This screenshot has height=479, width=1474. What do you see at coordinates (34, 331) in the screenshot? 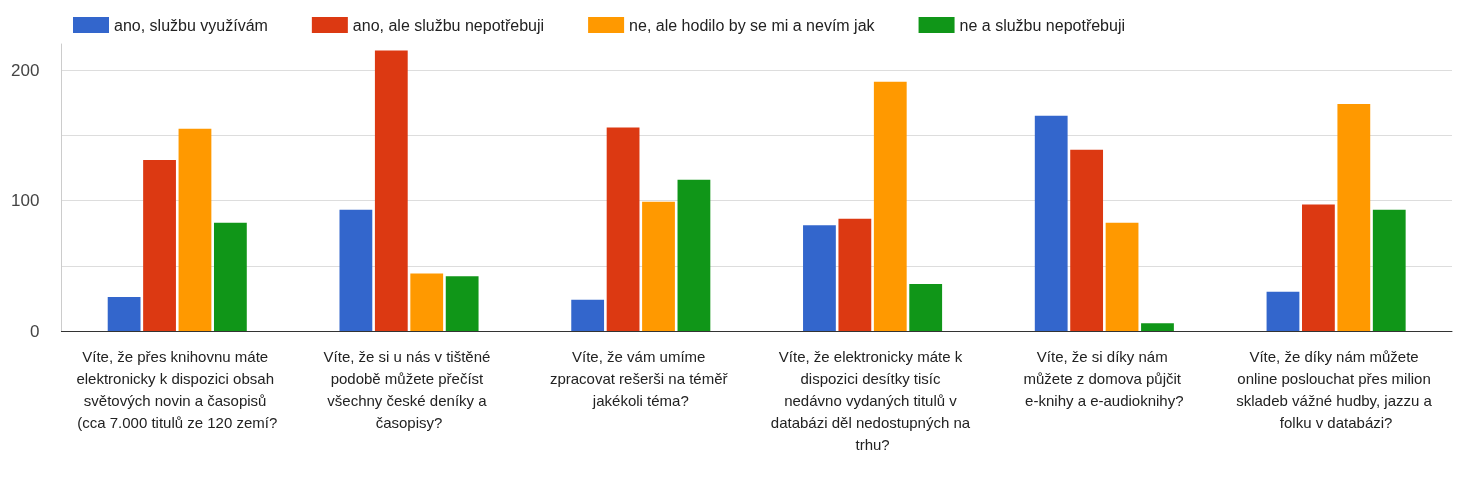
I see `y-tick-label: 0` at bounding box center [34, 331].